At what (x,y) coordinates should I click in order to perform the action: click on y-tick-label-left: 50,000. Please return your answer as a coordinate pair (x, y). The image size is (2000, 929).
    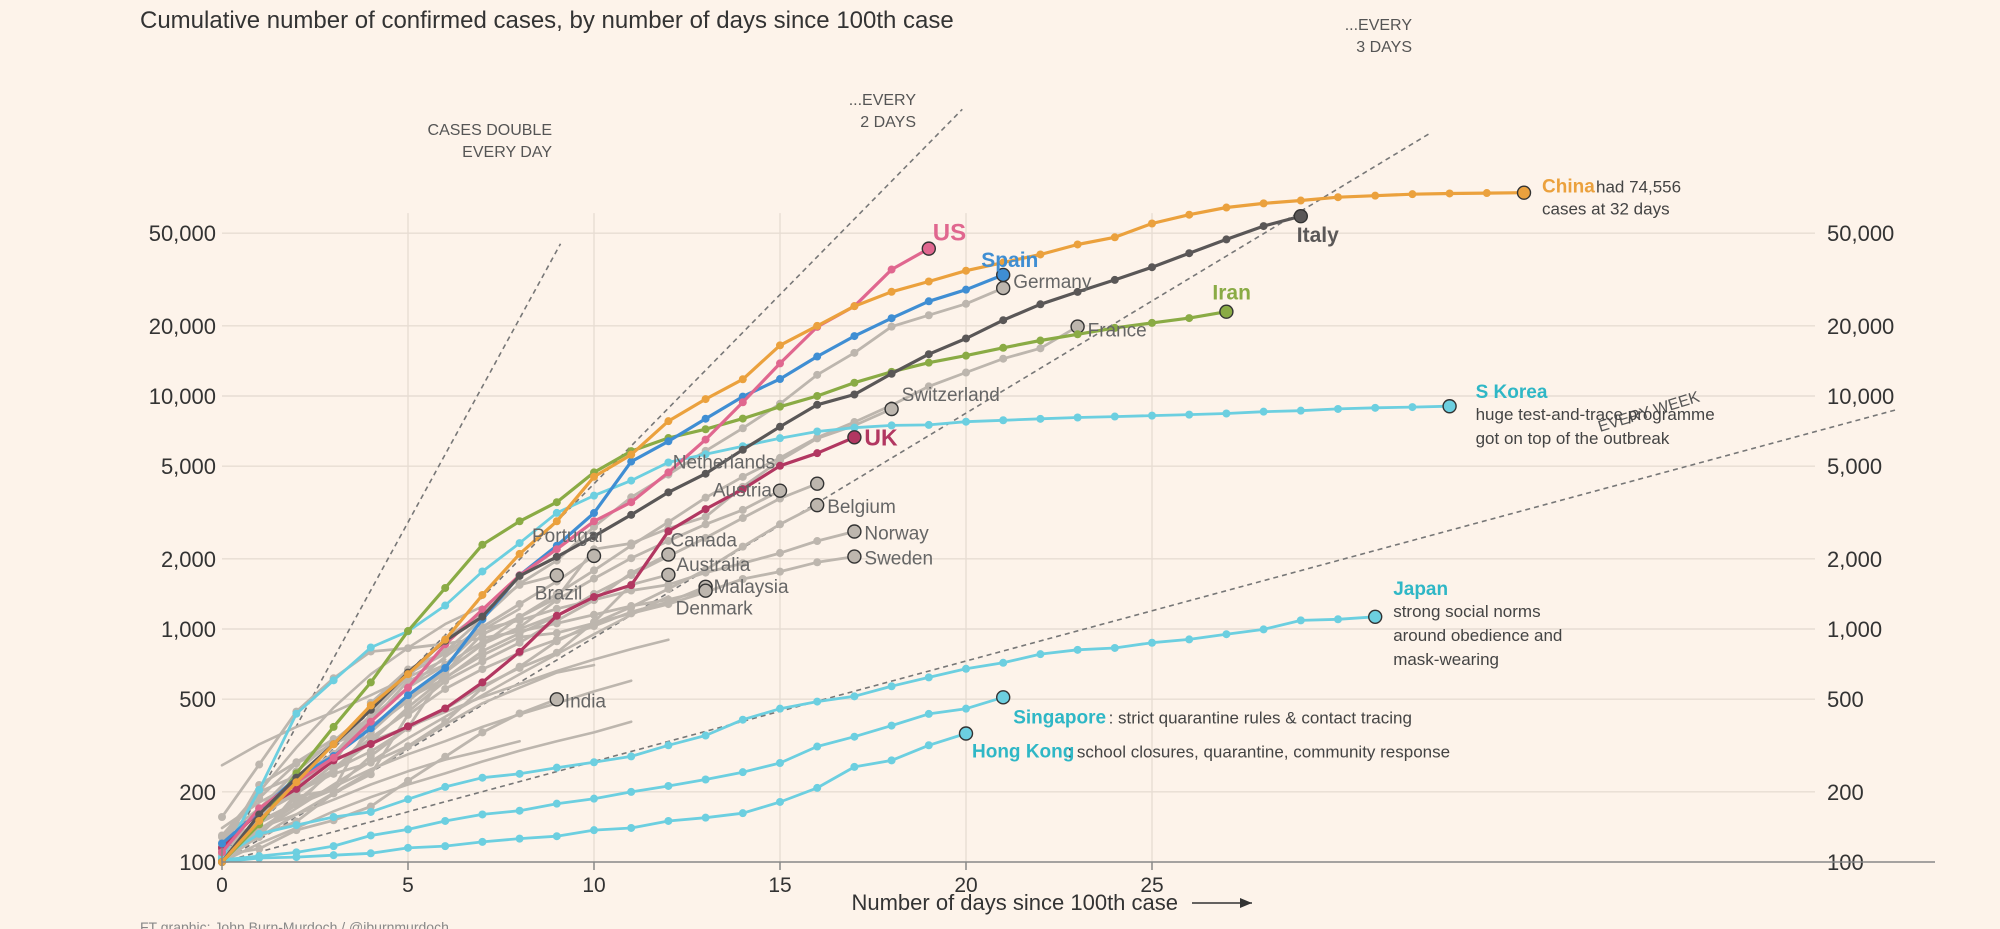
    Looking at the image, I should click on (182, 233).